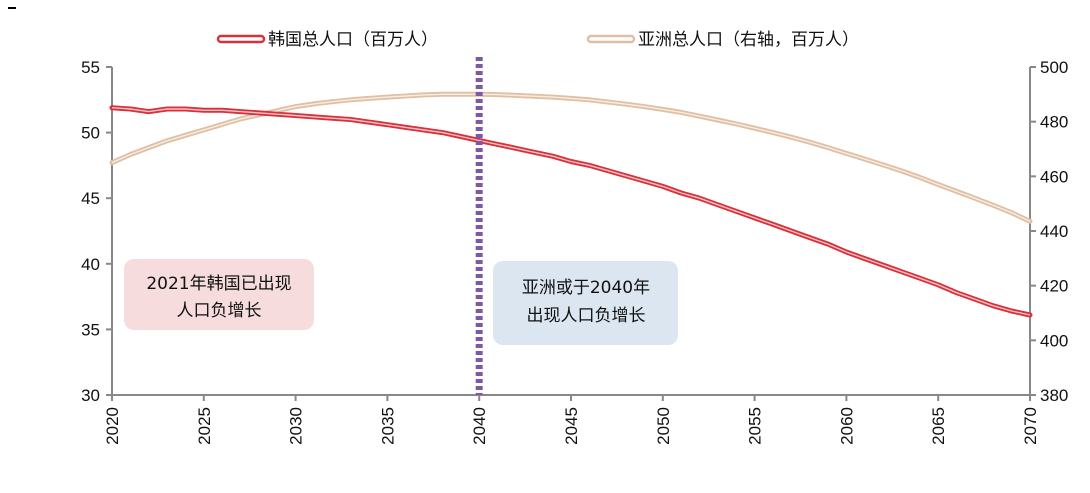 The image size is (1090, 493). I want to click on annotation-asia: 亚洲或于2040年 出现人口负增长, so click(585, 303).